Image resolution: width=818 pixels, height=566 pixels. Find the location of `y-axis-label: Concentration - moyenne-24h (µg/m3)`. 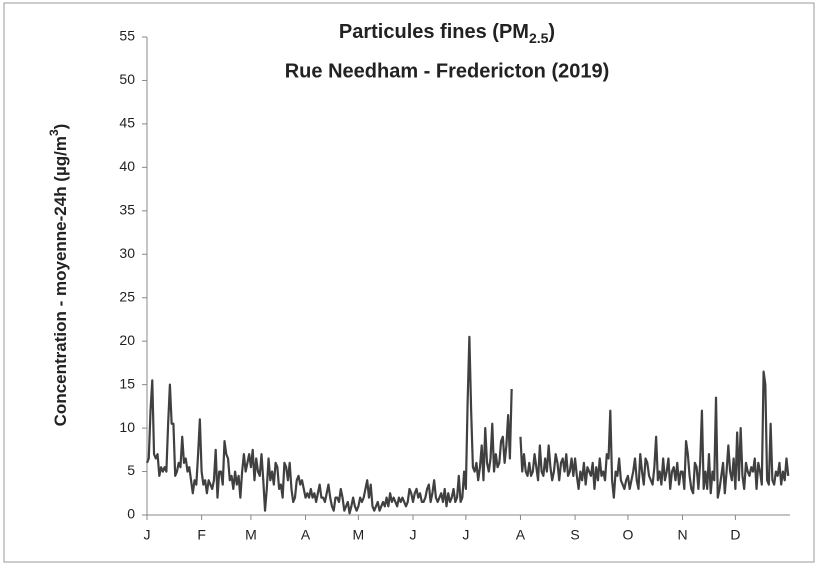

y-axis-label: Concentration - moyenne-24h (µg/m3) is located at coordinates (58, 275).